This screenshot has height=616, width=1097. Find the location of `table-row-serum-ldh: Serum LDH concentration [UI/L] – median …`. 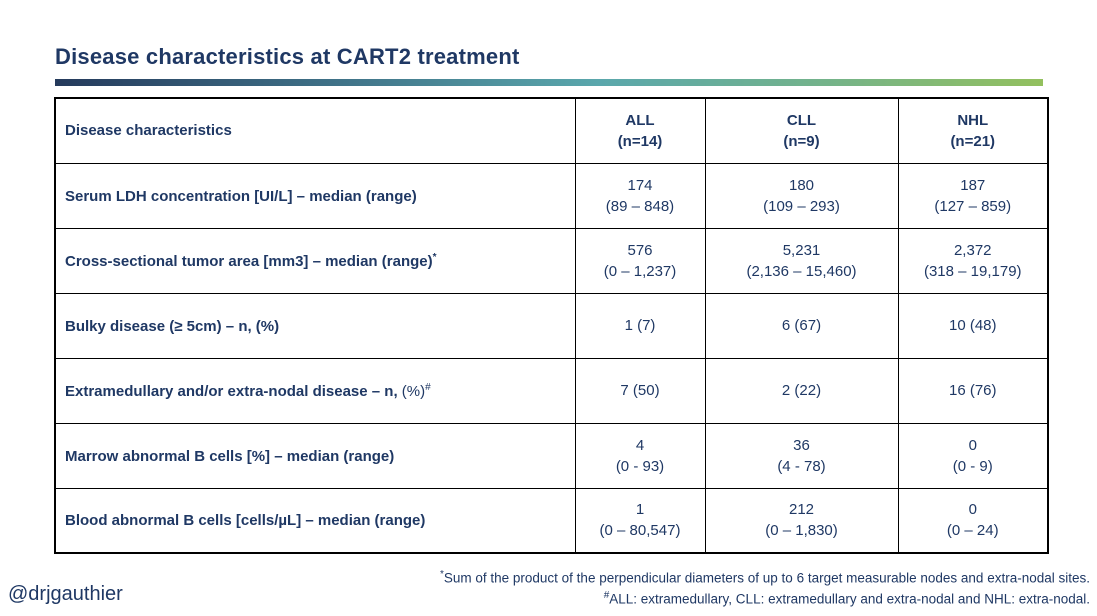

table-row-serum-ldh: Serum LDH concentration [UI/L] – median … is located at coordinates (551, 195).